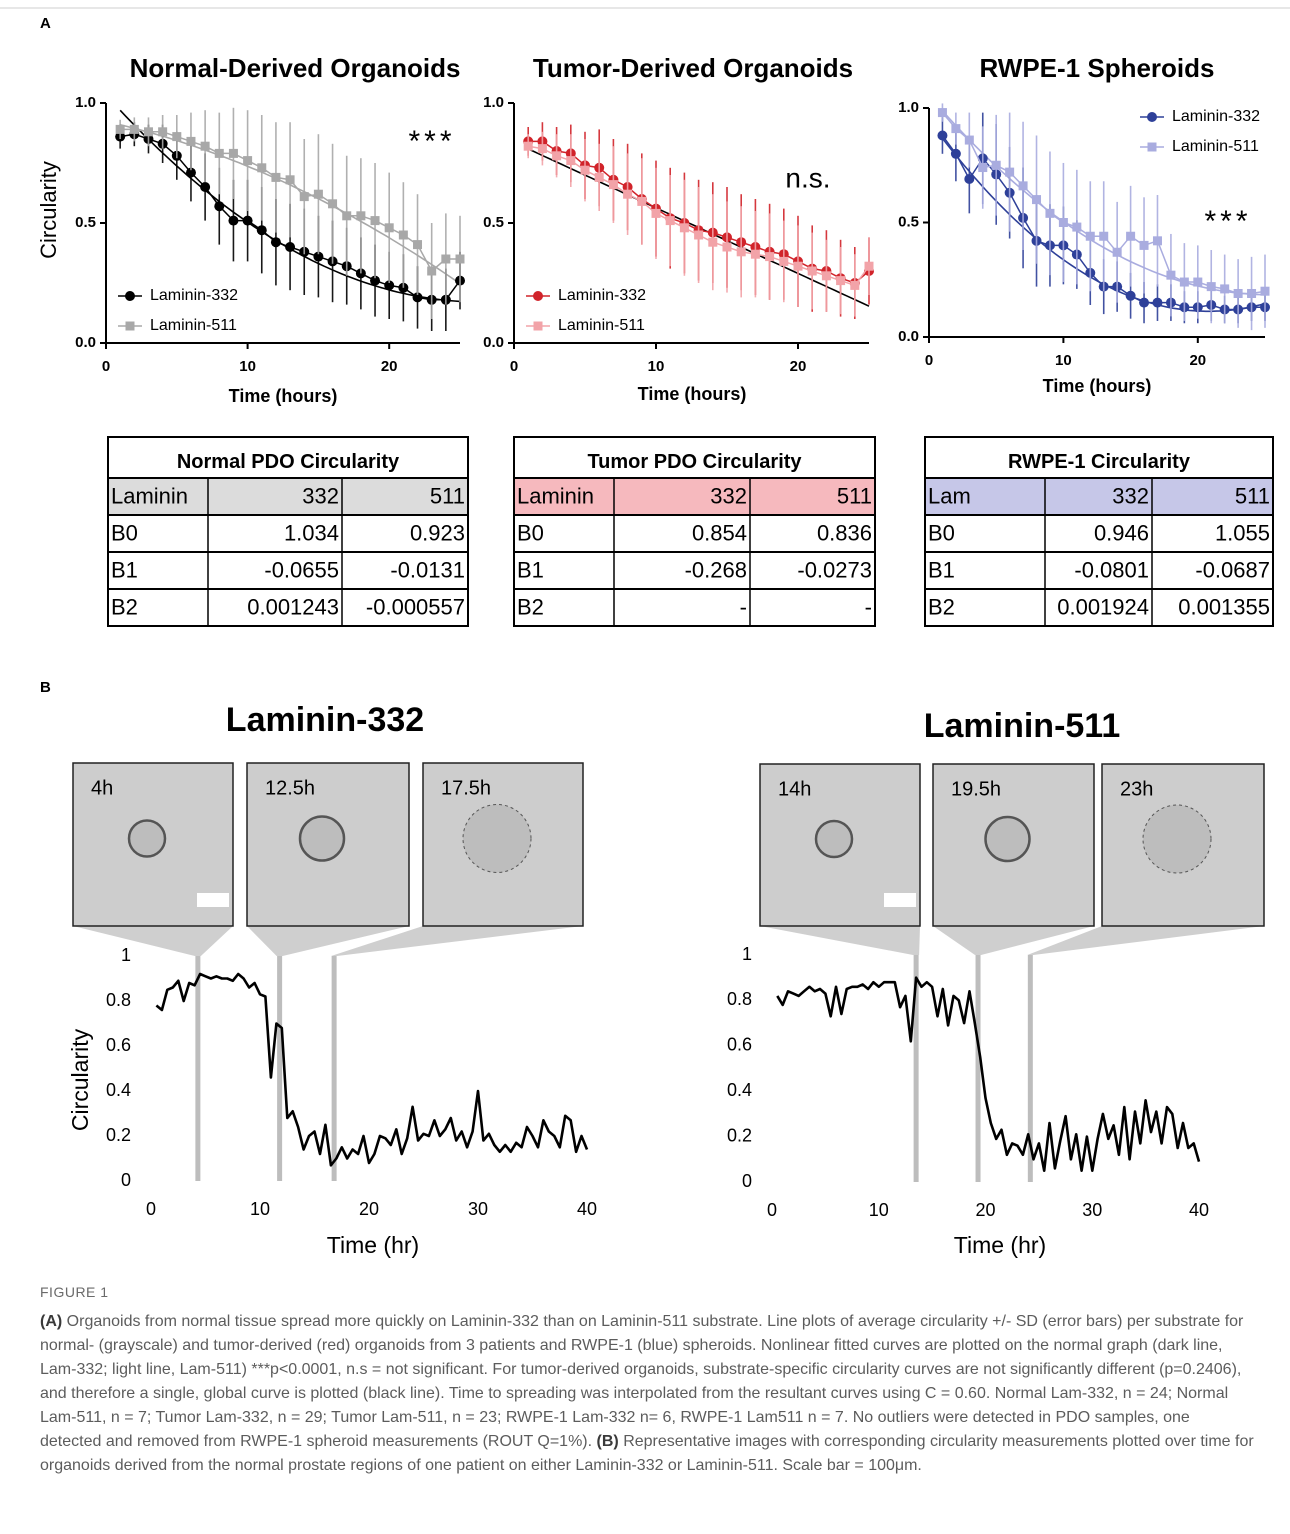 Image resolution: width=1290 pixels, height=1534 pixels. What do you see at coordinates (124, 569) in the screenshot?
I see `table-cell: B1` at bounding box center [124, 569].